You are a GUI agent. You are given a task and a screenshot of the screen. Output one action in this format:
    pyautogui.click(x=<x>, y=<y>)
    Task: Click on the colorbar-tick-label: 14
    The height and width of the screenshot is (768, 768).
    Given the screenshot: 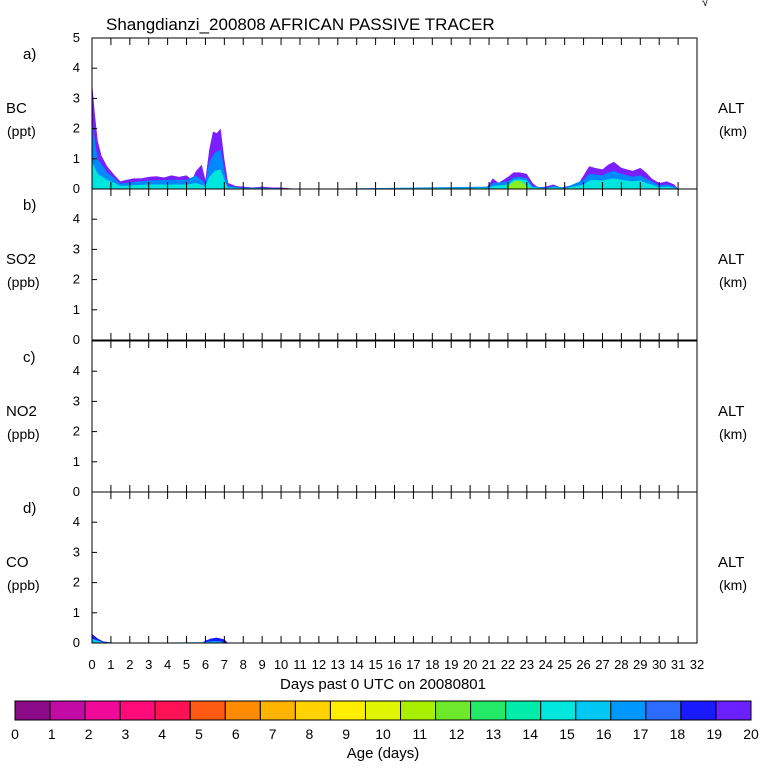 What is the action you would take?
    pyautogui.click(x=530, y=734)
    